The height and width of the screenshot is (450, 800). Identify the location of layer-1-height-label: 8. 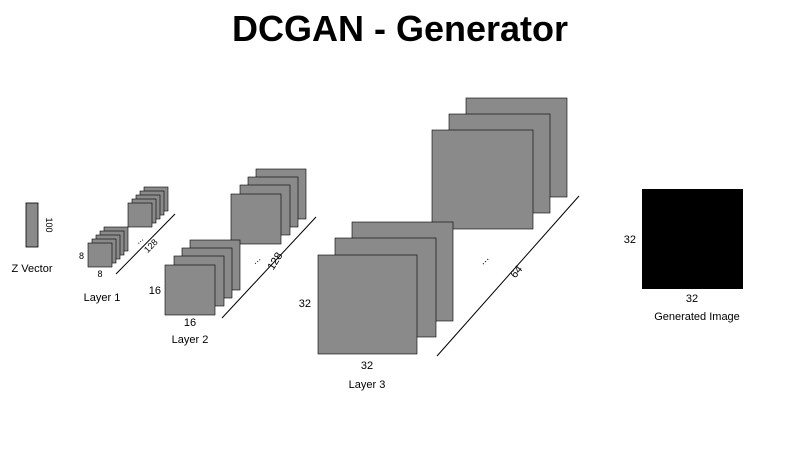
(81, 256).